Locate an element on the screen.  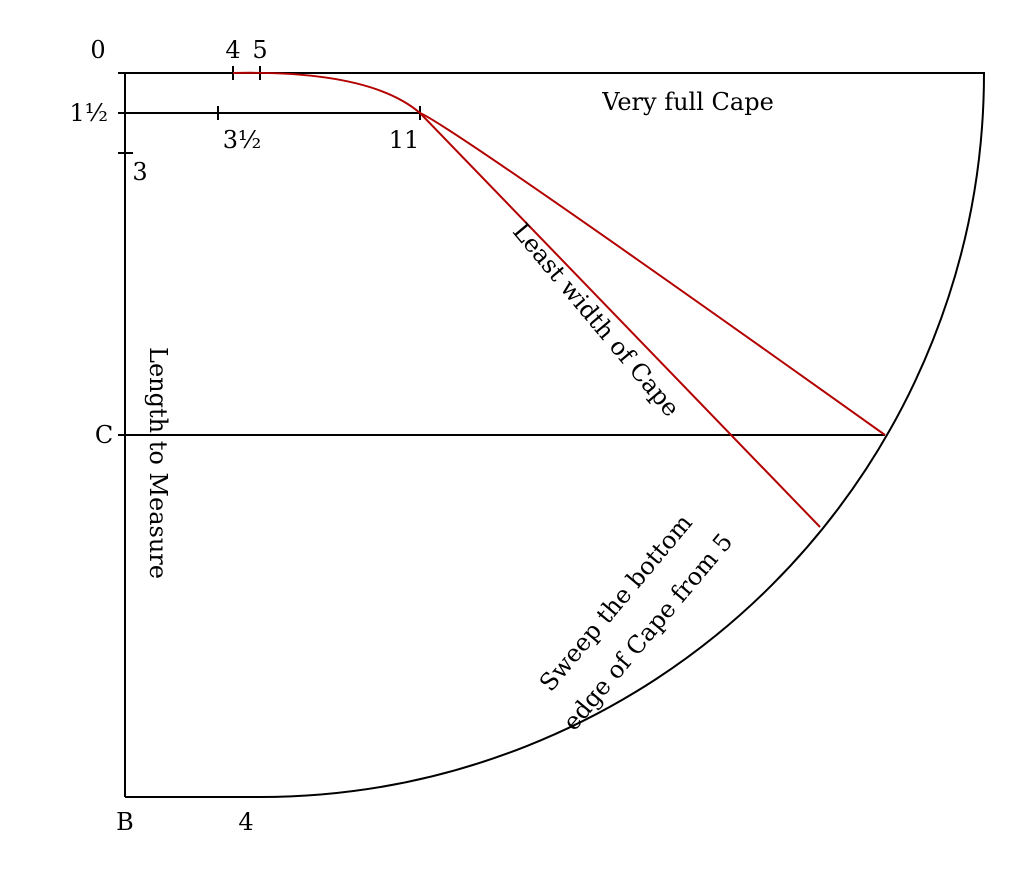
point-label: B is located at coordinates (125, 822).